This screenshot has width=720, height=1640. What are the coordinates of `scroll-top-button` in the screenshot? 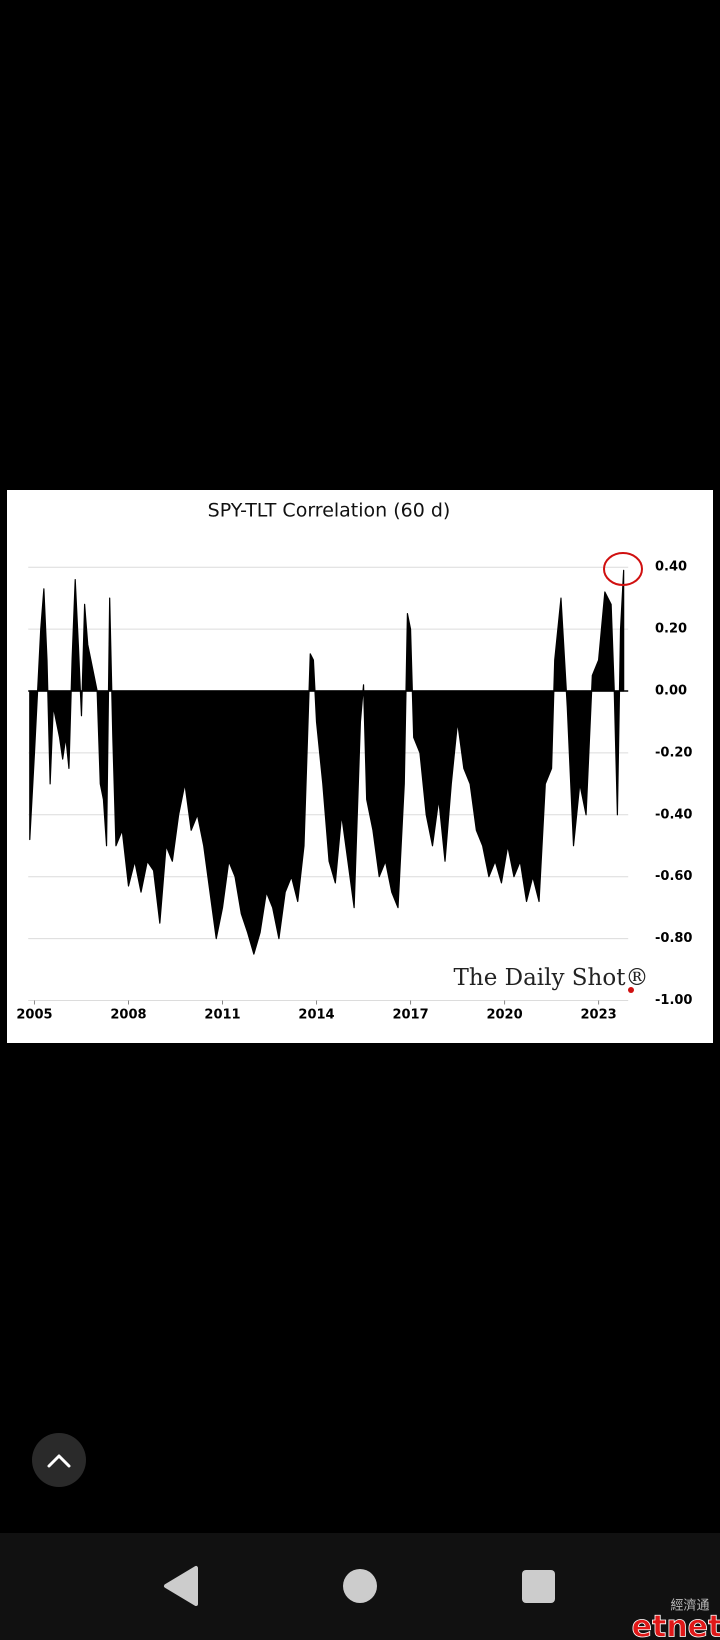 It's located at (59, 1460).